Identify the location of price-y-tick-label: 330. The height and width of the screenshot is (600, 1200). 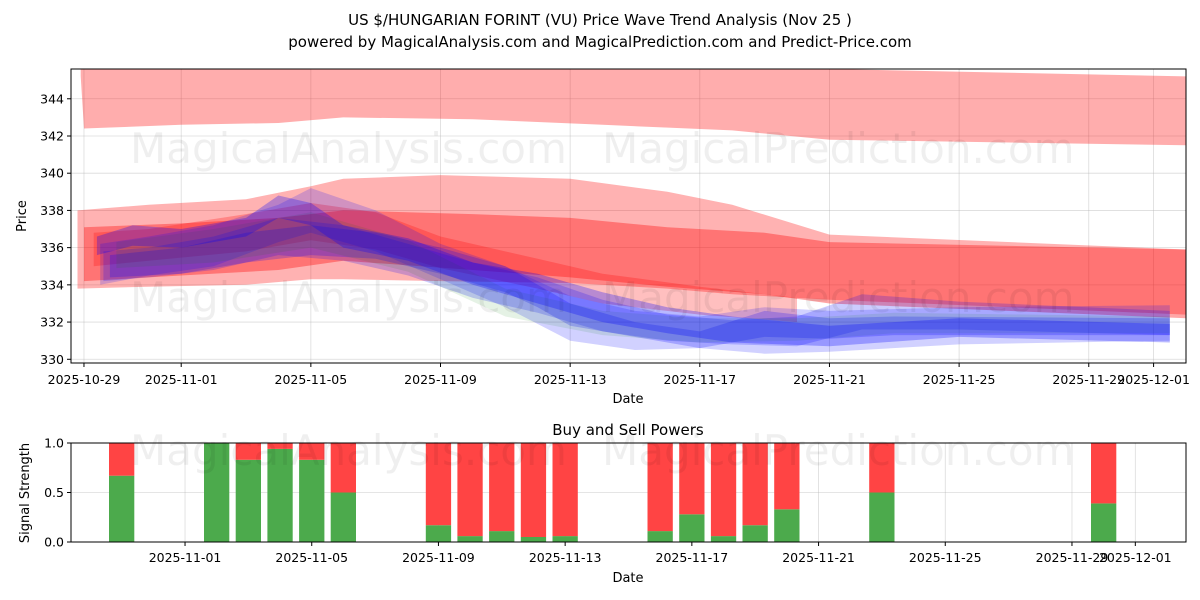
(52, 359).